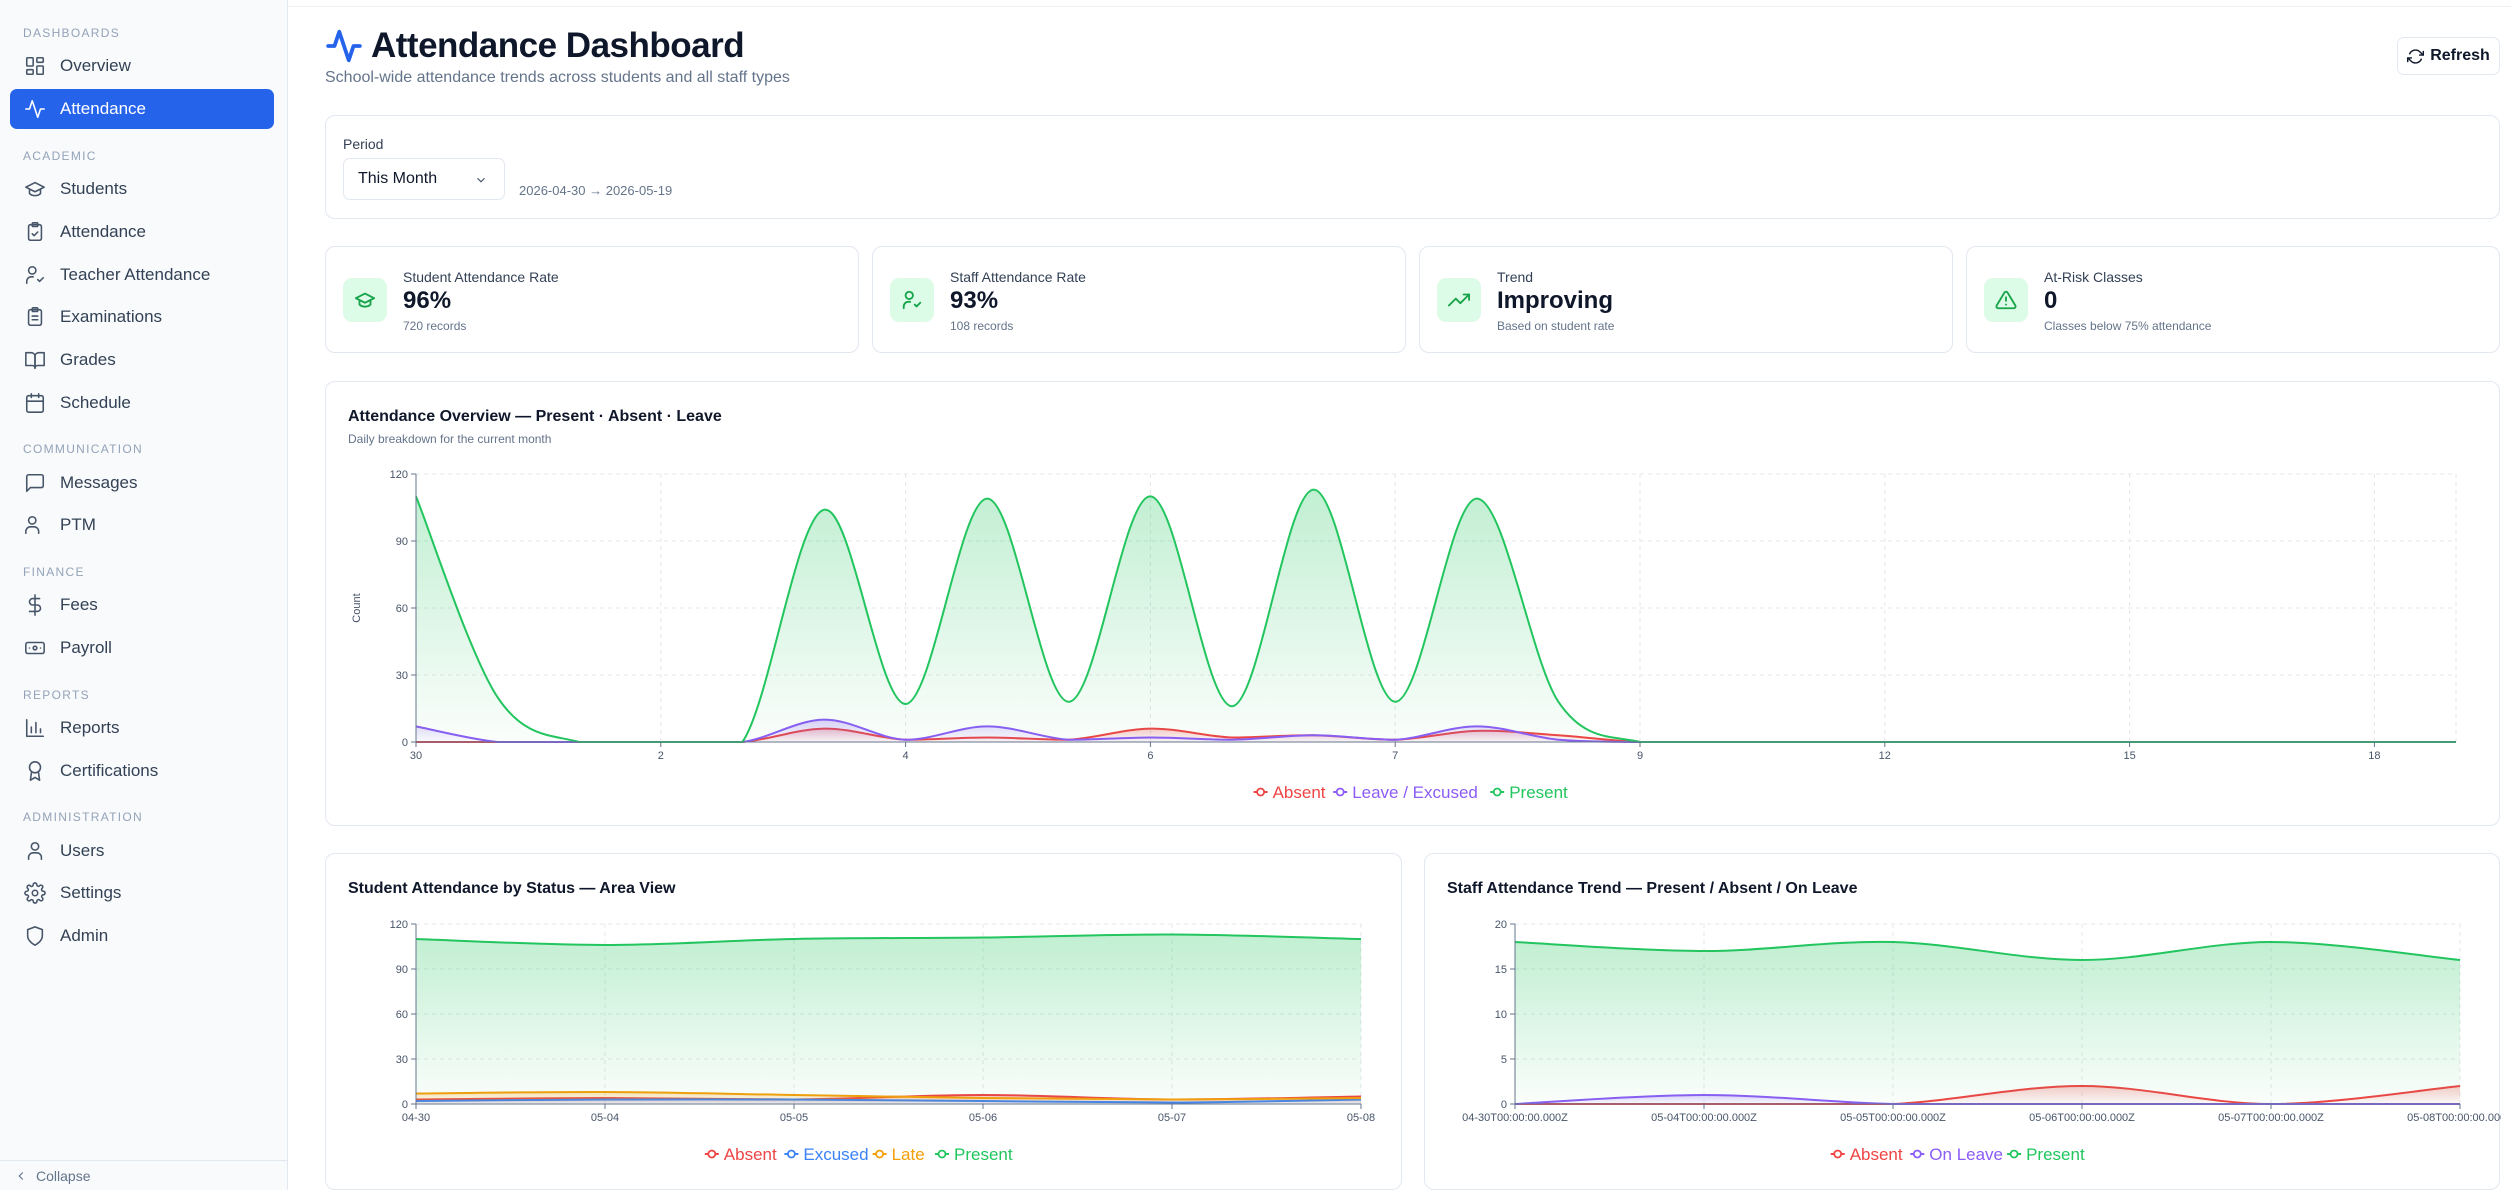 The image size is (2511, 1190). Describe the element at coordinates (142, 360) in the screenshot. I see `sidebar-item-grades: Grades` at that location.